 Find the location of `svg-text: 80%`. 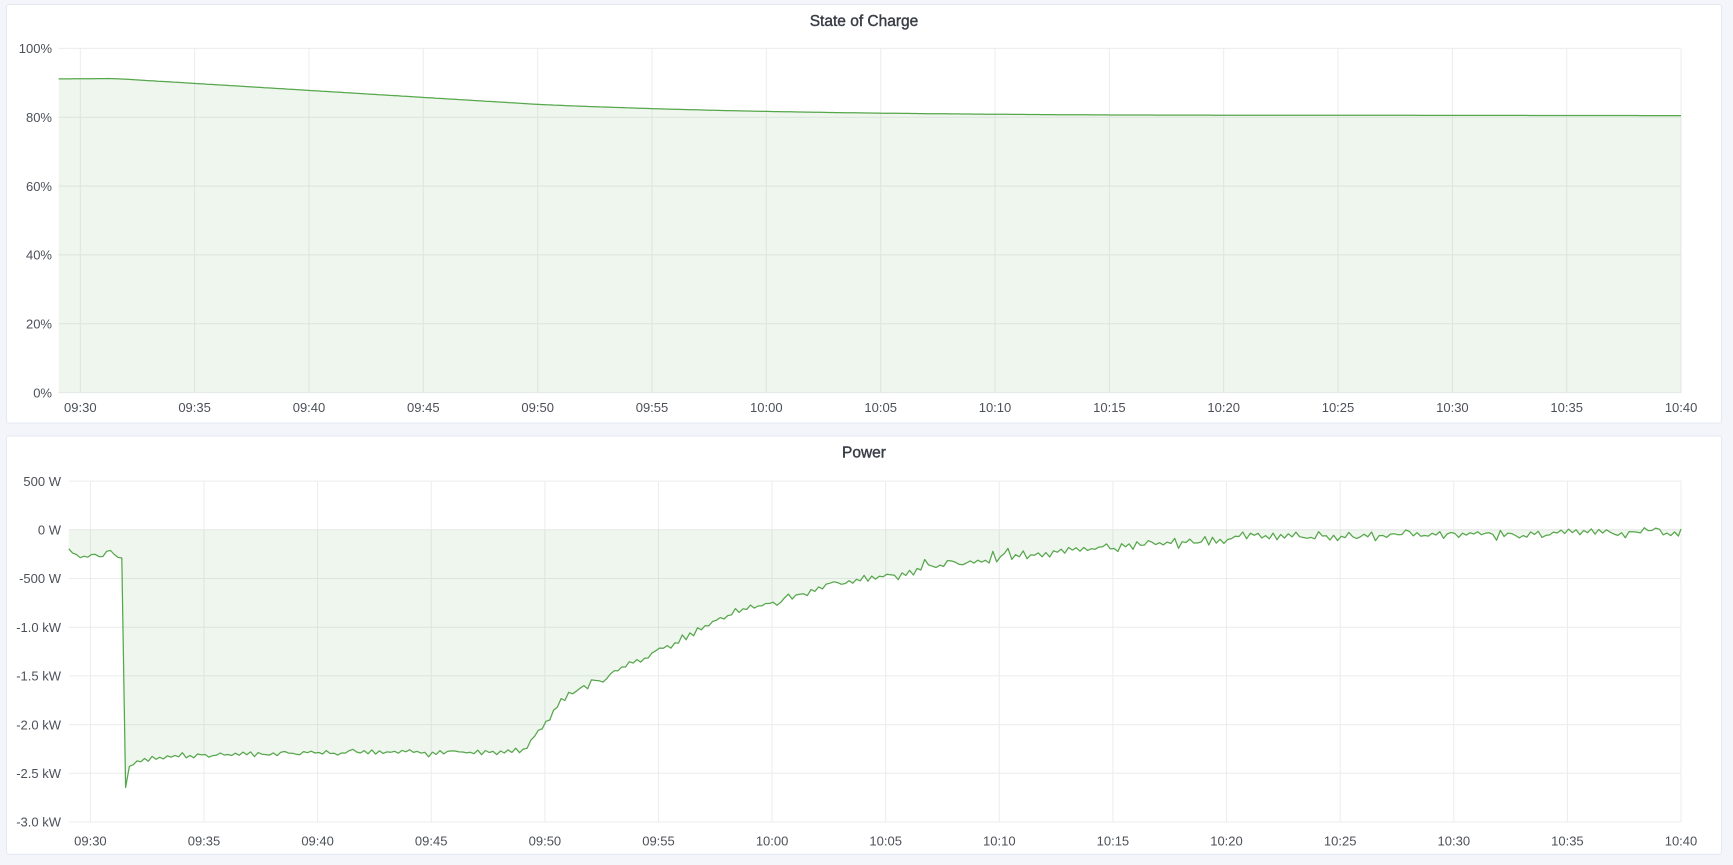

svg-text: 80% is located at coordinates (39, 117).